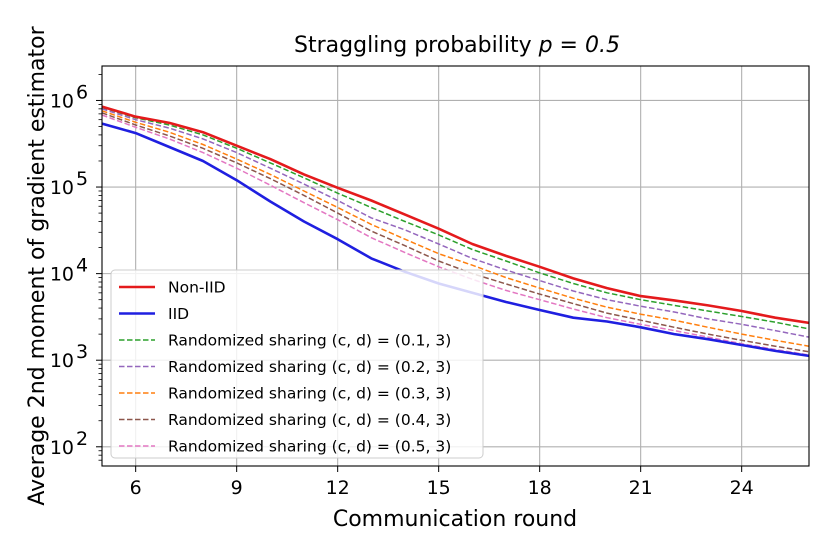 Image resolution: width=830 pixels, height=554 pixels. I want to click on x-tick-label: 6, so click(136, 488).